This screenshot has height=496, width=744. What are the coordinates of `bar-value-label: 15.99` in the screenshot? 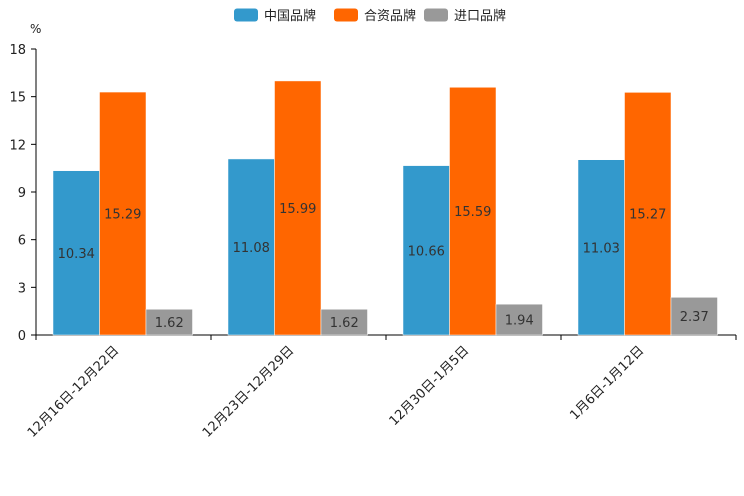 It's located at (297, 209).